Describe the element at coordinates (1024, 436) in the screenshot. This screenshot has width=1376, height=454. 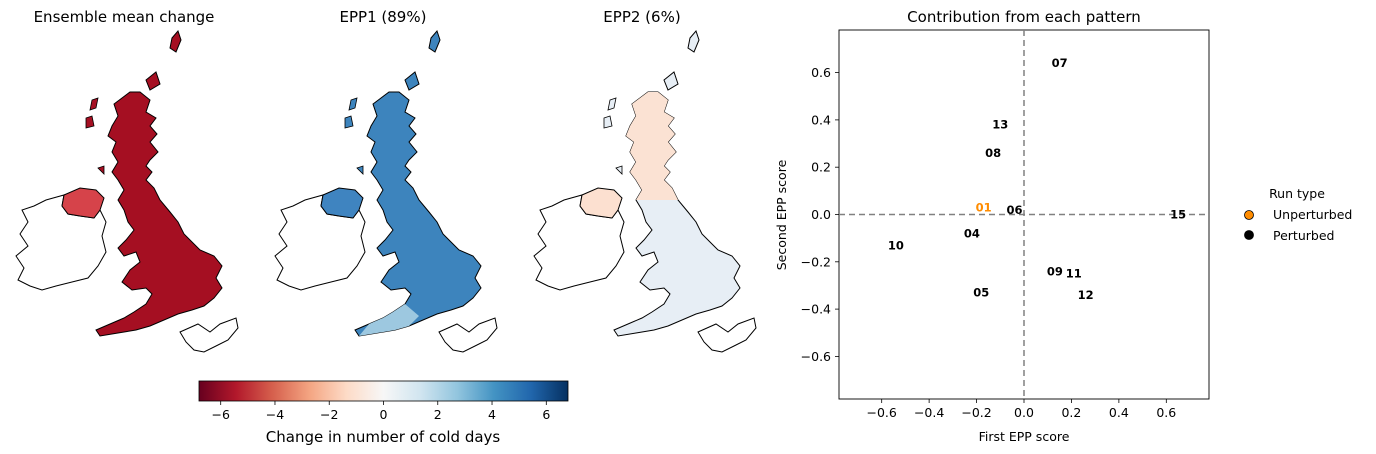
I see `x-axis-label: First EPP score` at that location.